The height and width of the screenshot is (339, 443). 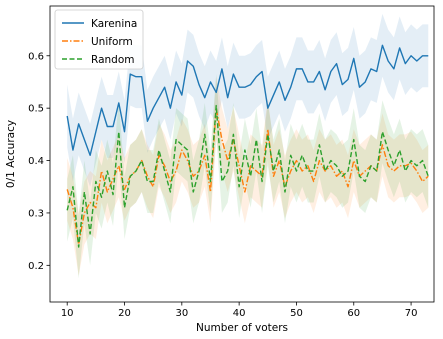 What do you see at coordinates (36, 56) in the screenshot?
I see `y-tick-label: 0.6` at bounding box center [36, 56].